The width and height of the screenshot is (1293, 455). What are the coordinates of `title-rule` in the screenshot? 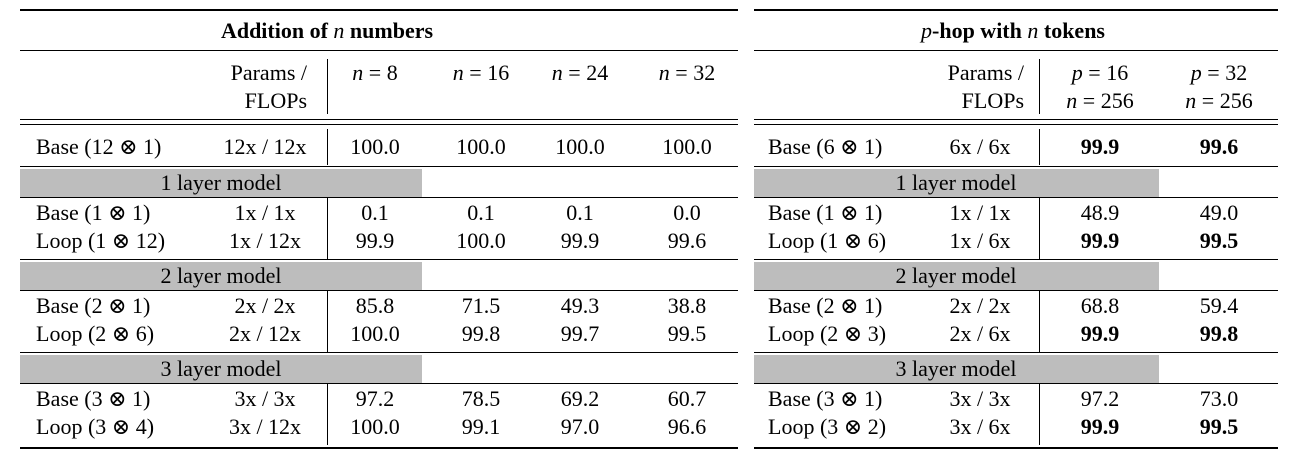 It's located at (1016, 50).